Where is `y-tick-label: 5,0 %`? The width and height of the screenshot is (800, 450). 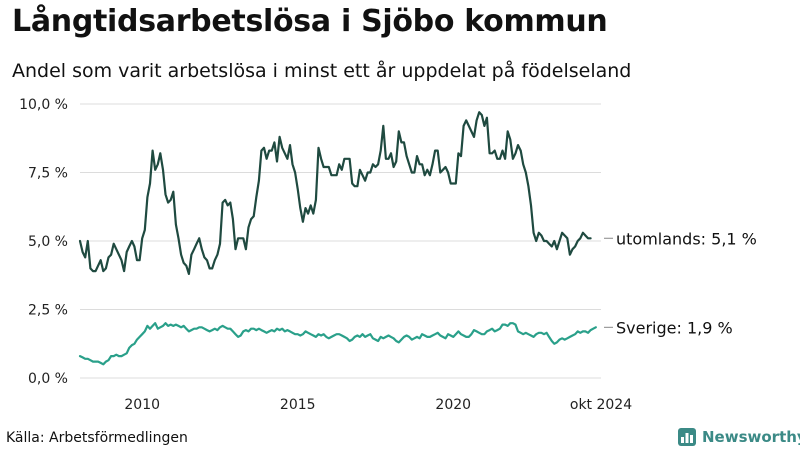 y-tick-label: 5,0 % is located at coordinates (48, 242).